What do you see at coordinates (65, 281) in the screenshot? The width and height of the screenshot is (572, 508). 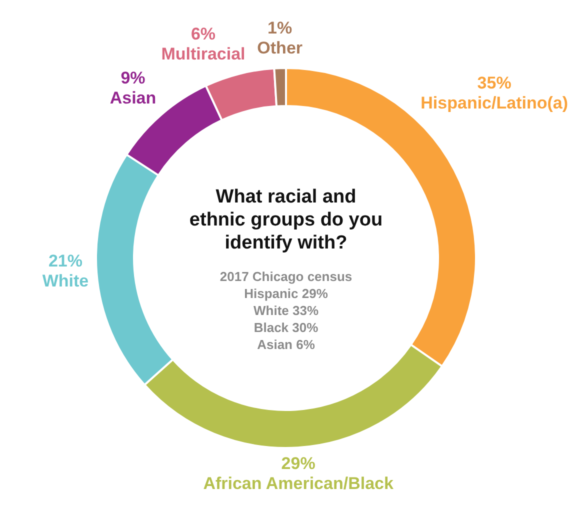 I see `slice-label: White` at bounding box center [65, 281].